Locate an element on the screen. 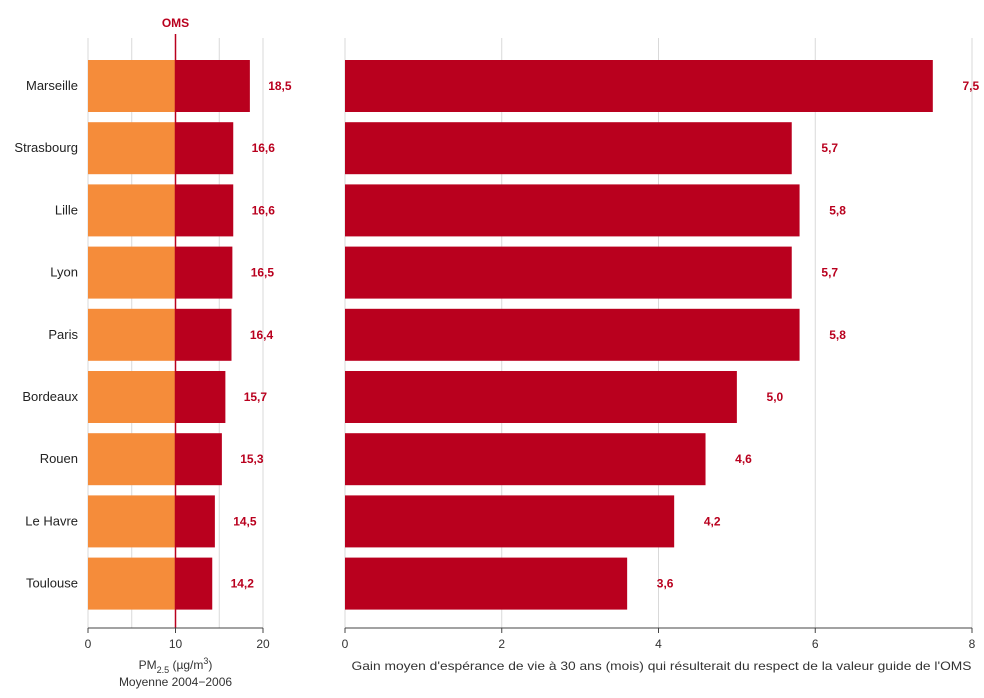 The width and height of the screenshot is (984, 698). gain-tick-label: 2 is located at coordinates (501, 644).